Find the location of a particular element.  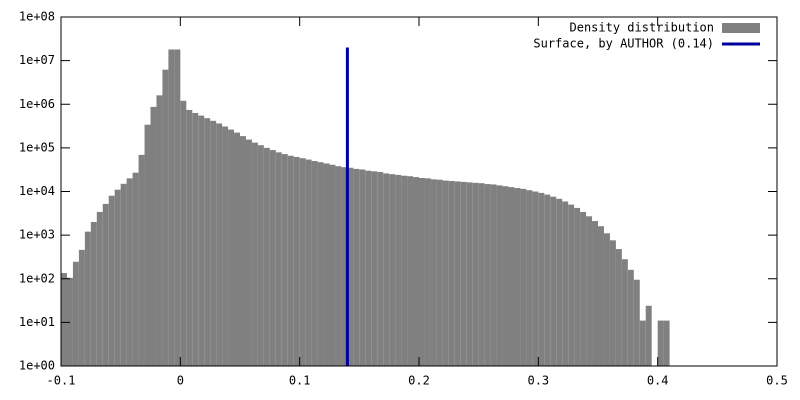

x-tick-label: -0.1 is located at coordinates (61, 381).